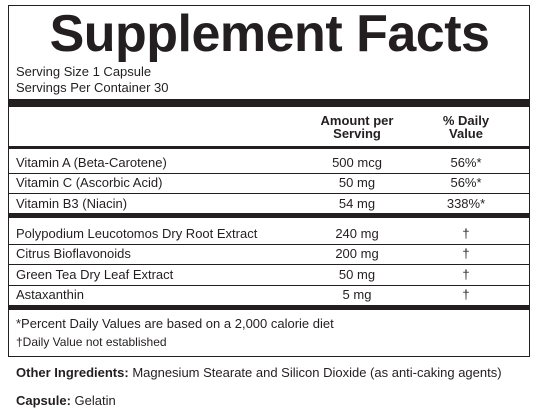 The height and width of the screenshot is (415, 539). I want to click on capsule-label: Capsule:, so click(43, 400).